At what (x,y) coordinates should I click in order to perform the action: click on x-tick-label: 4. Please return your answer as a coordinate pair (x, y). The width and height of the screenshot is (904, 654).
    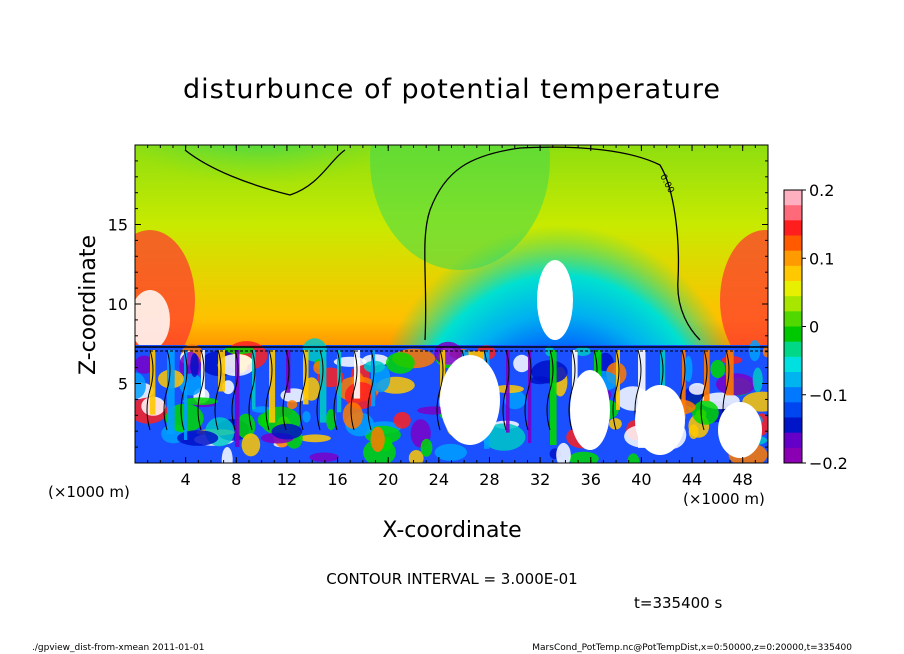
    Looking at the image, I should click on (186, 479).